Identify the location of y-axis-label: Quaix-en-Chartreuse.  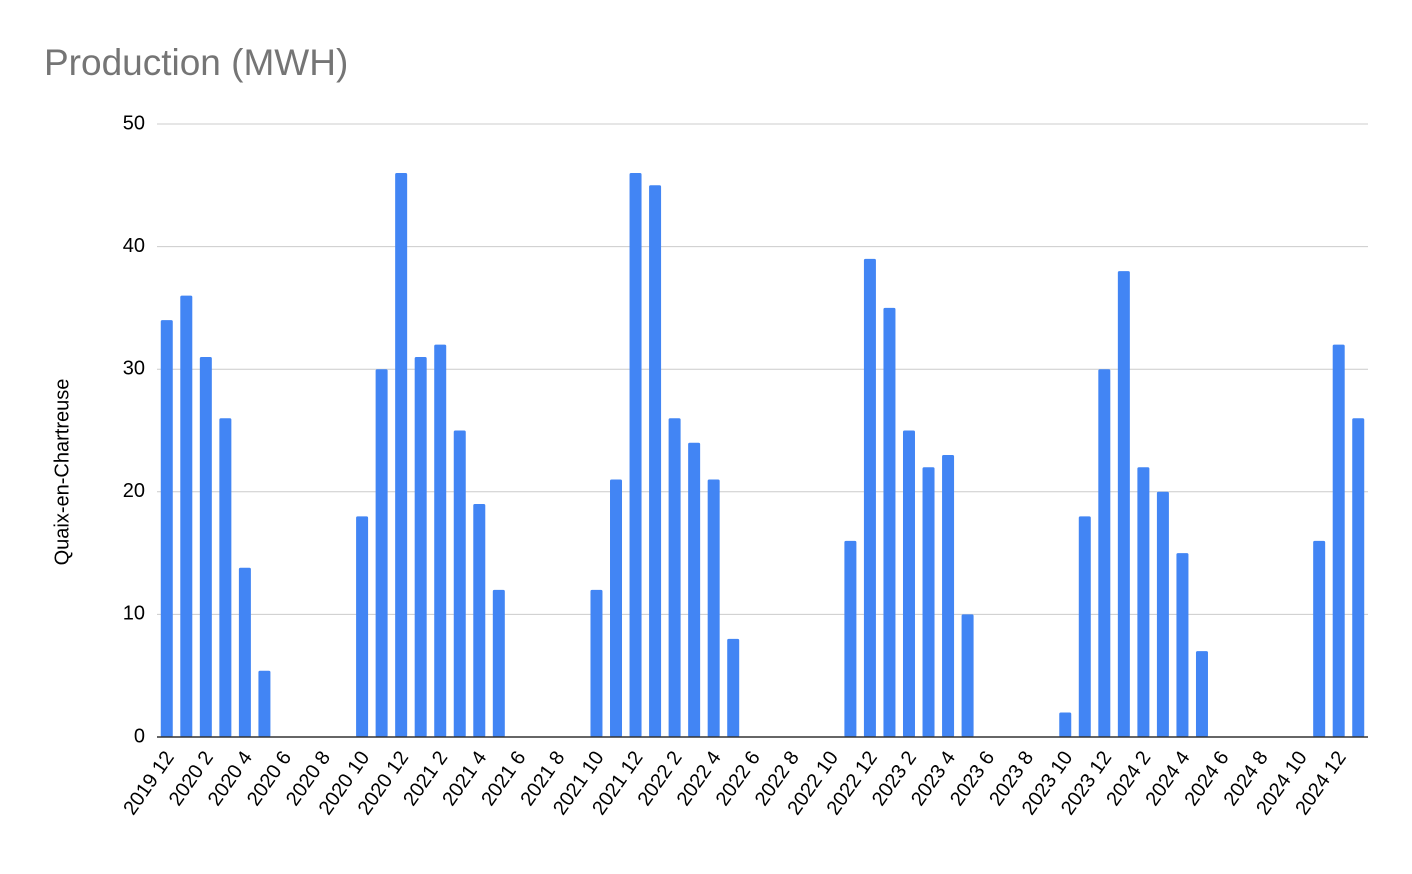
(62, 472).